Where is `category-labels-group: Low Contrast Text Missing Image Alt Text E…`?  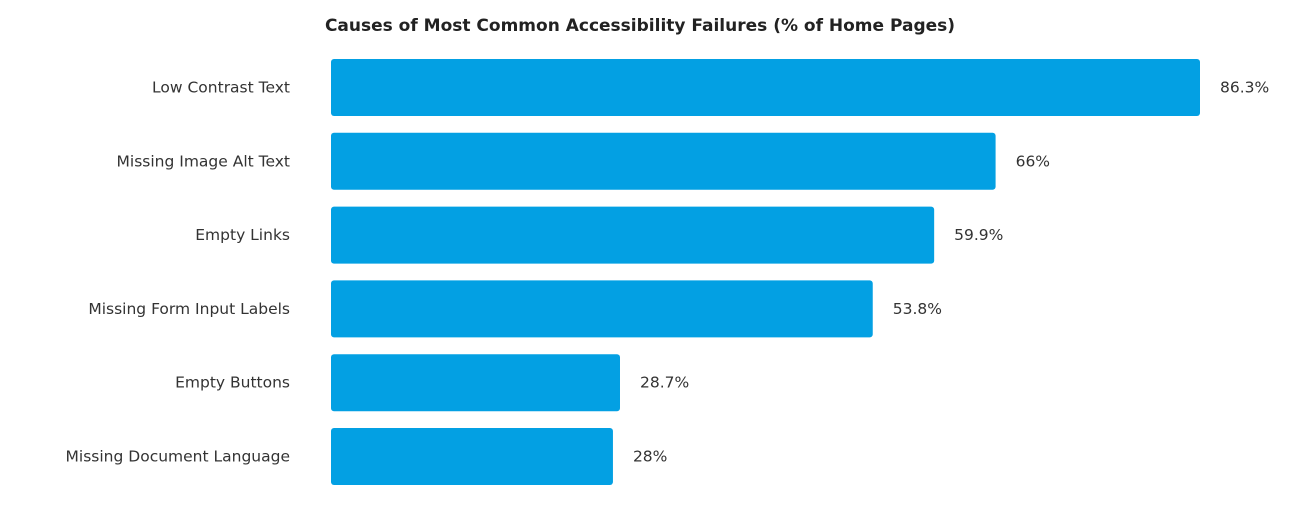
category-labels-group: Low Contrast Text Missing Image Alt Text E… is located at coordinates (178, 272).